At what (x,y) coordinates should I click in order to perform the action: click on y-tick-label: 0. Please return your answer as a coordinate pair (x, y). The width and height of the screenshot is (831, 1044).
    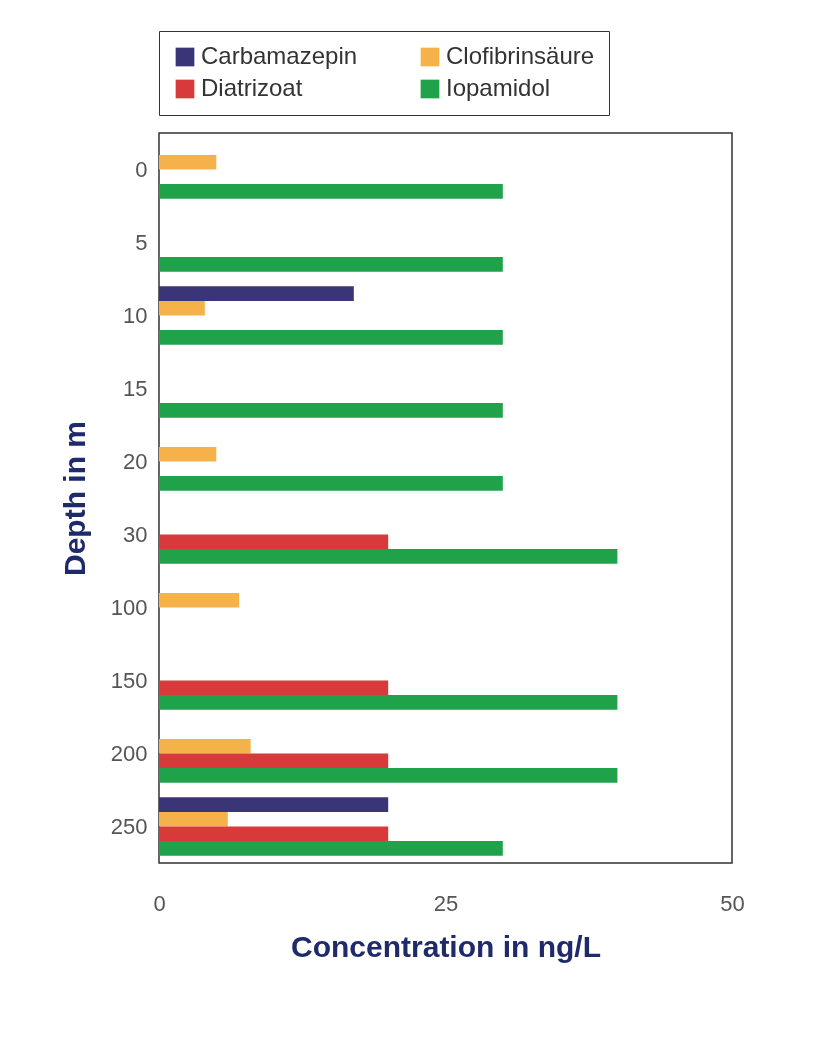
    Looking at the image, I should click on (141, 169).